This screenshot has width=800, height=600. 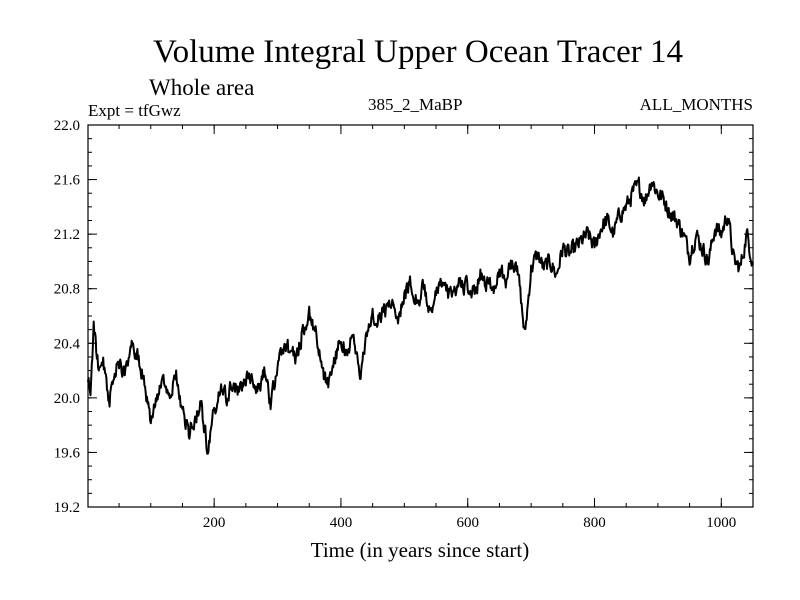 What do you see at coordinates (201, 87) in the screenshot?
I see `chart-subtitle: Whole area` at bounding box center [201, 87].